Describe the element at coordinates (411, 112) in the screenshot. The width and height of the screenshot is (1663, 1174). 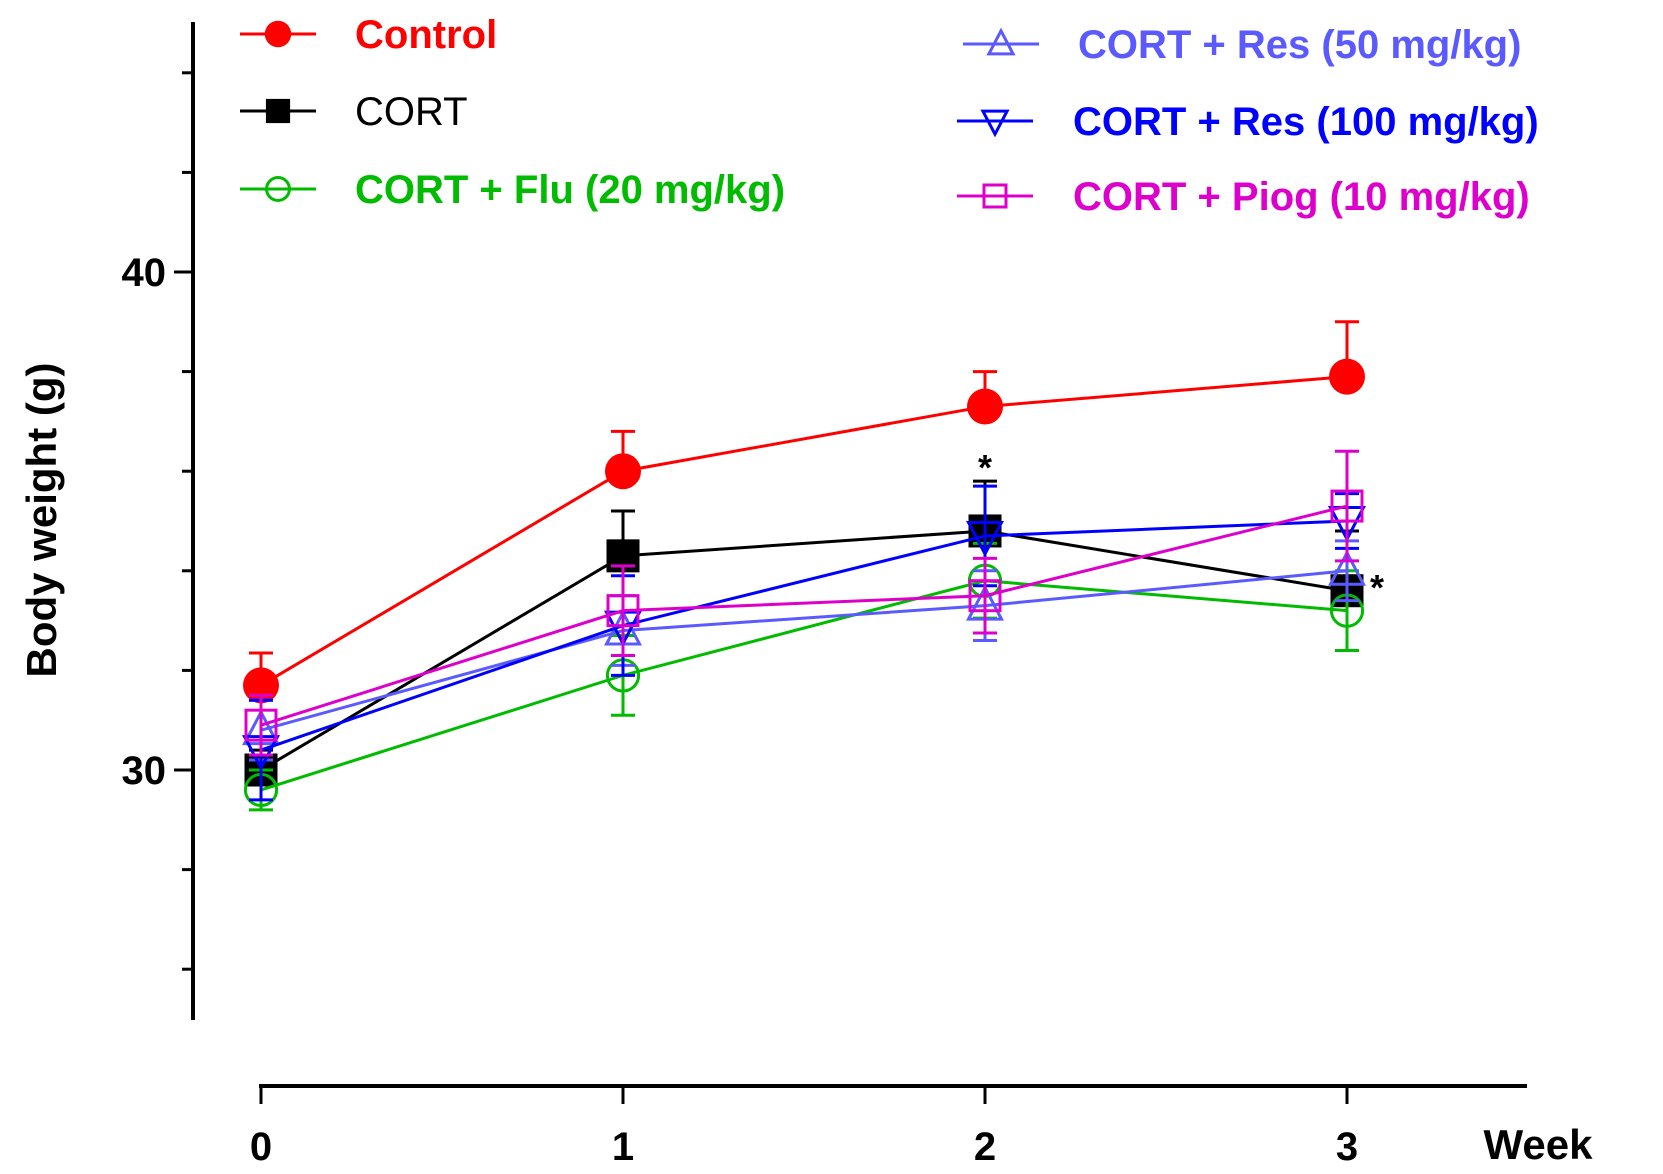
I see `legend-label: CORT` at that location.